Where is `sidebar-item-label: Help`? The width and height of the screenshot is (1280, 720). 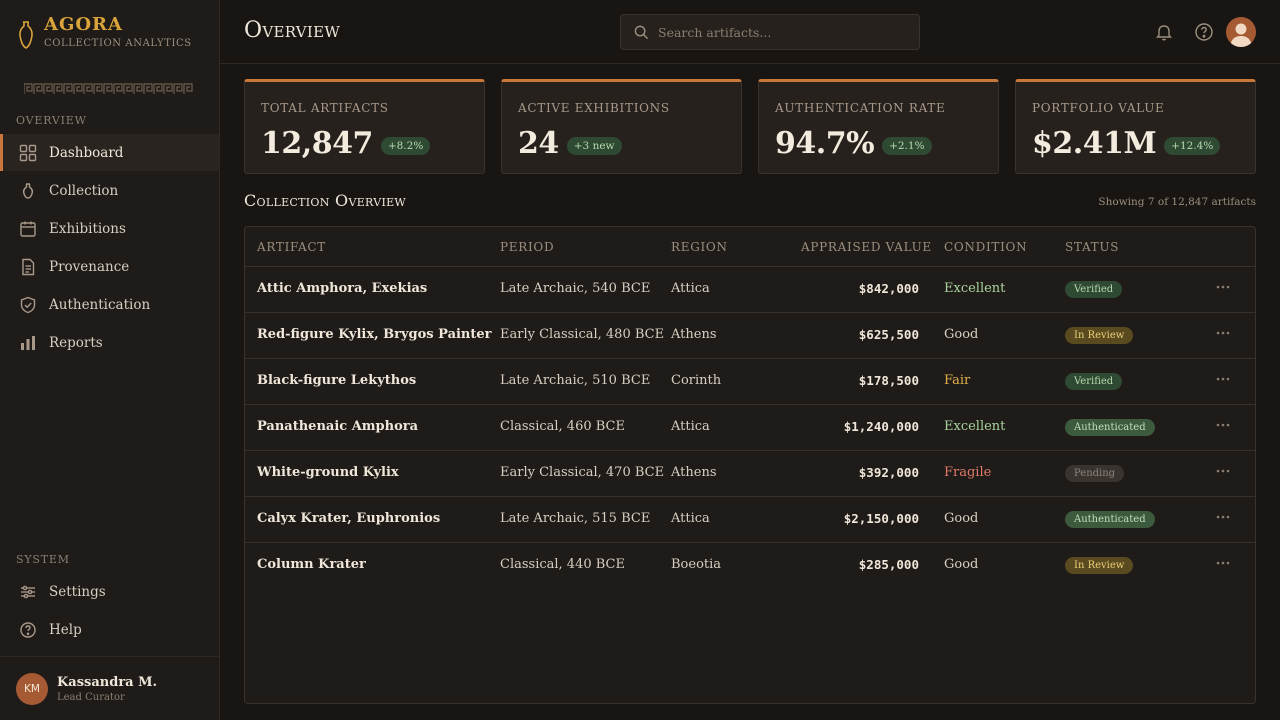
sidebar-item-label: Help is located at coordinates (65, 629).